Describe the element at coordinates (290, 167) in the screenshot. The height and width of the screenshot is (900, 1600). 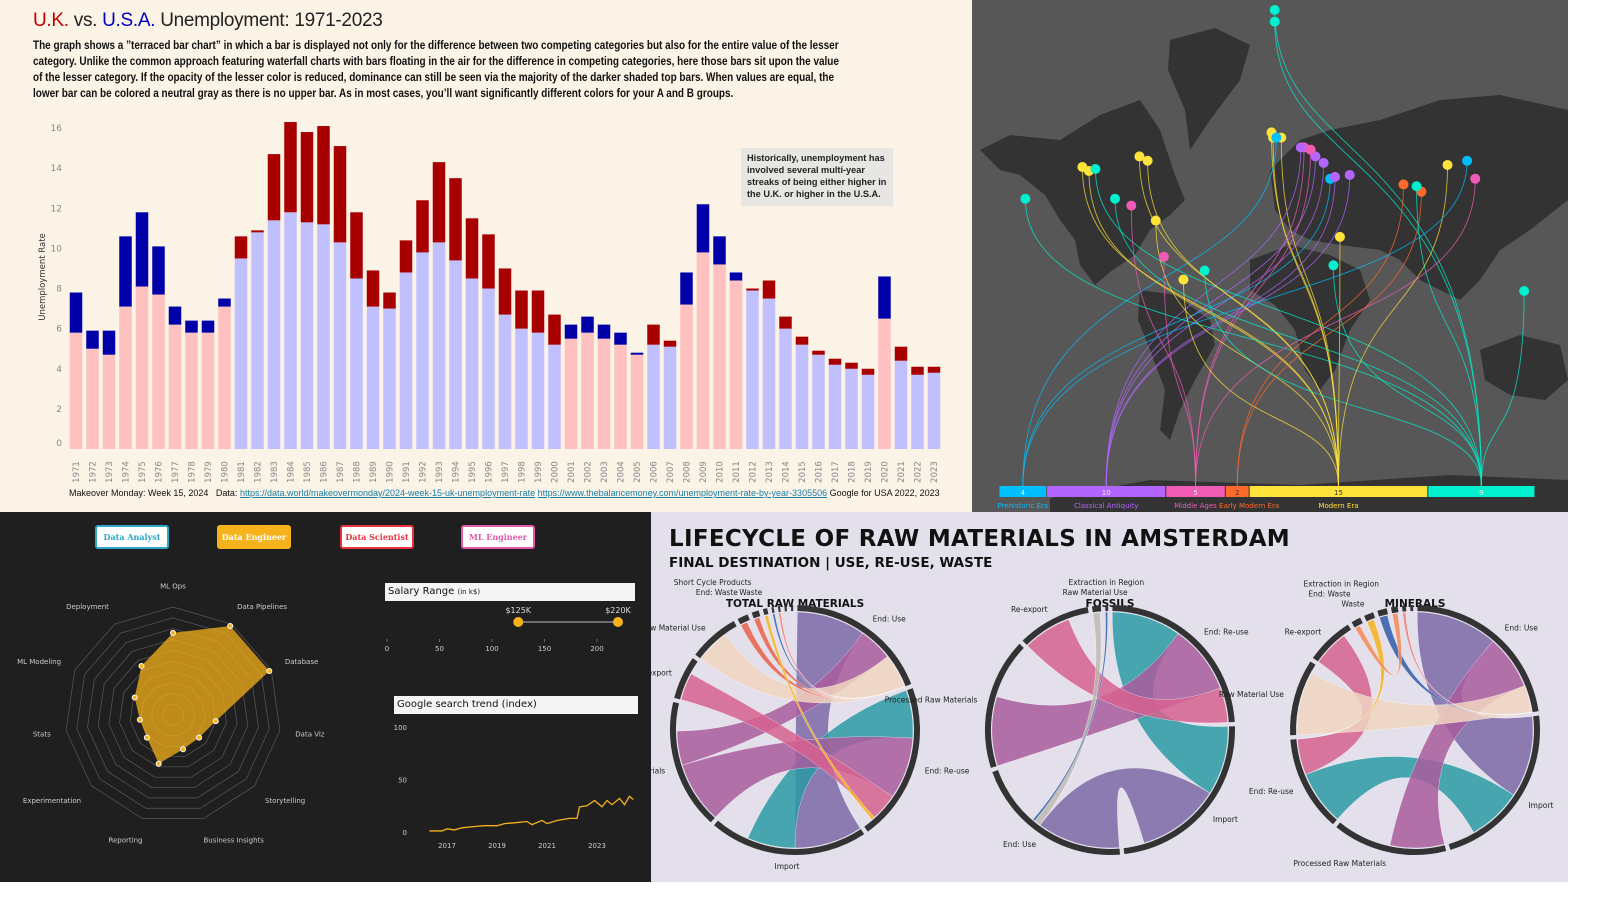
I see `bar-difference-1984` at that location.